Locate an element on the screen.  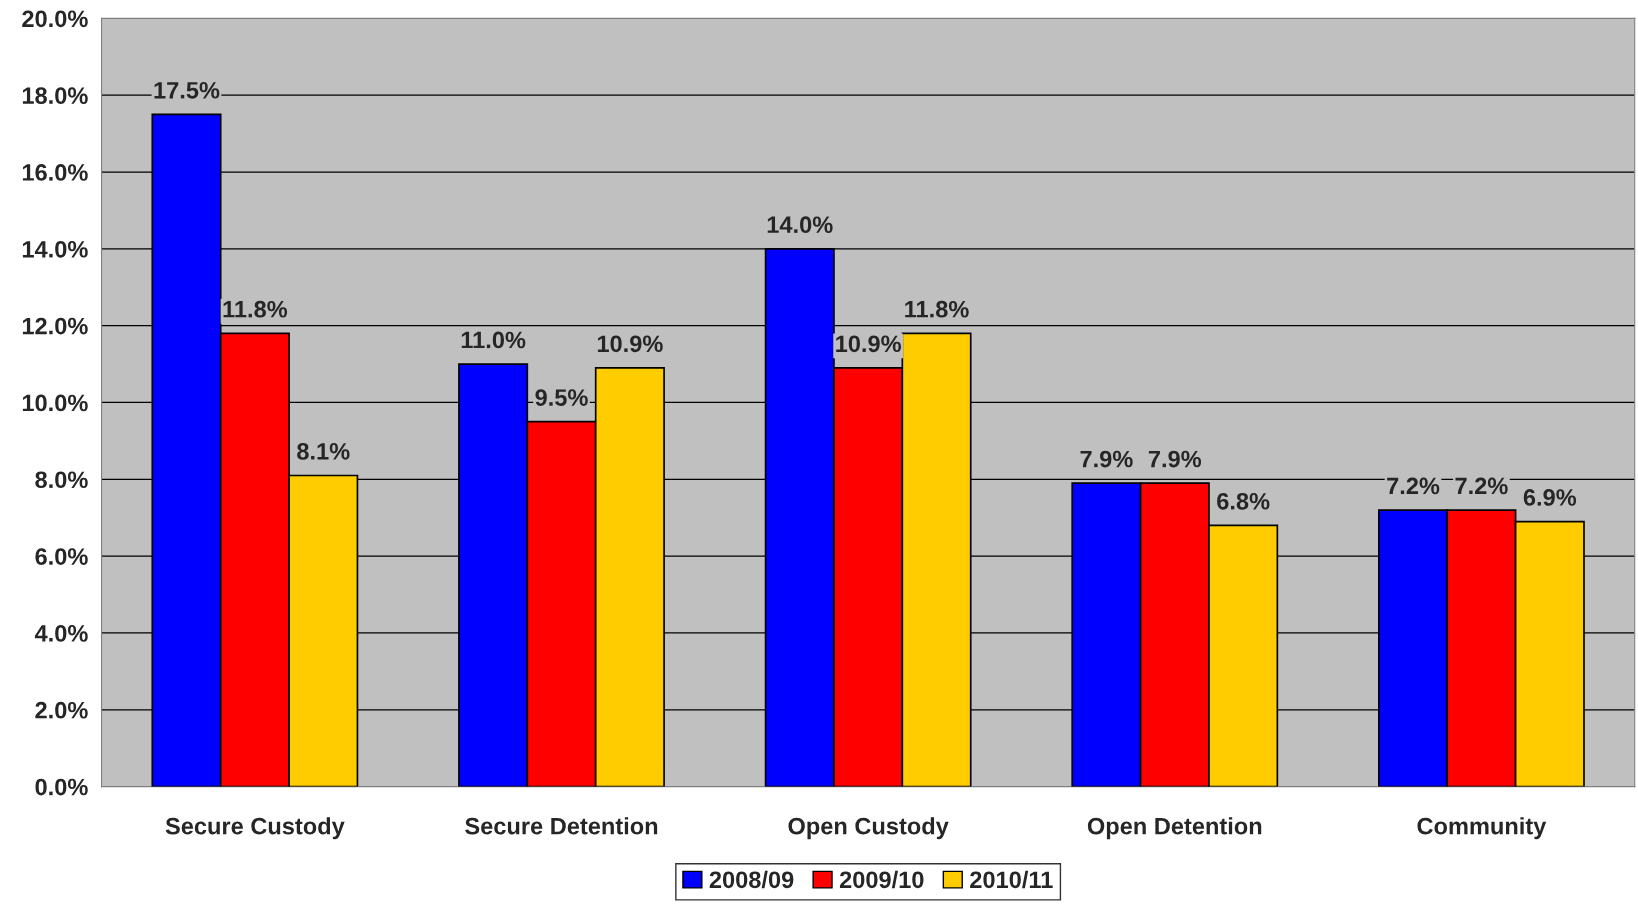
x-tick-label: Open Custody is located at coordinates (868, 828).